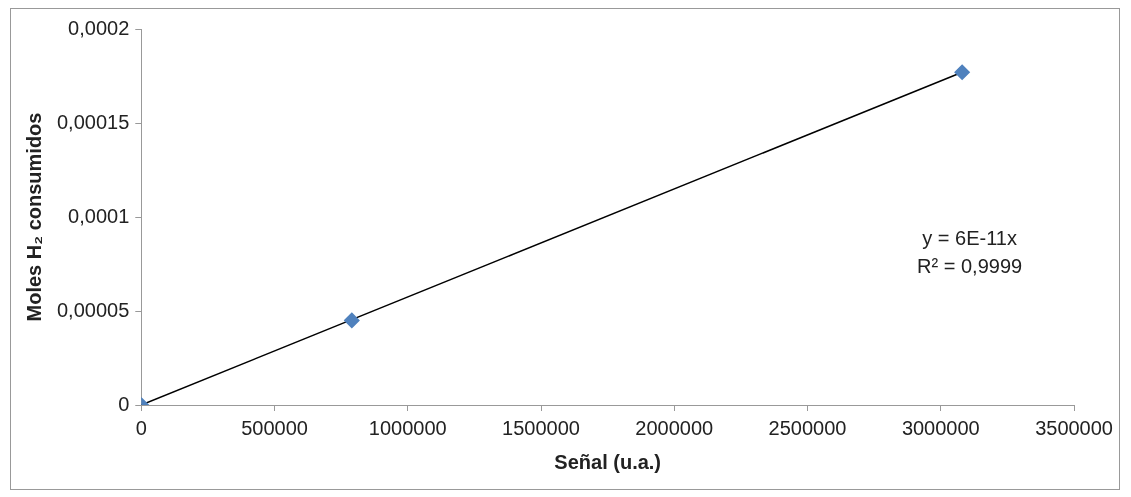 The height and width of the screenshot is (497, 1131). What do you see at coordinates (274, 427) in the screenshot?
I see `x-tick-label: 500000` at bounding box center [274, 427].